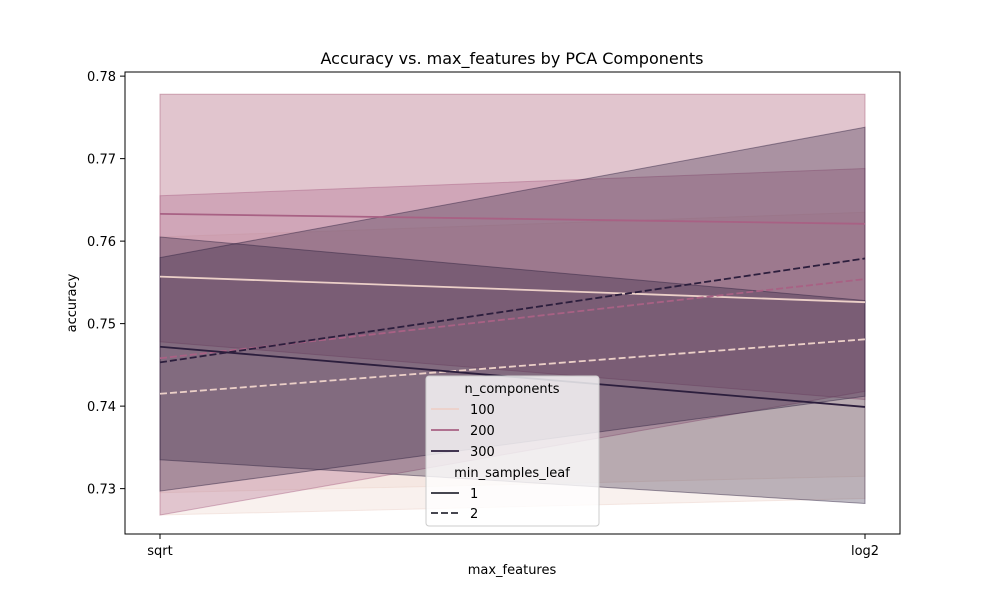 This screenshot has height=600, width=1000. Describe the element at coordinates (865, 551) in the screenshot. I see `x-tick-label: log2` at that location.